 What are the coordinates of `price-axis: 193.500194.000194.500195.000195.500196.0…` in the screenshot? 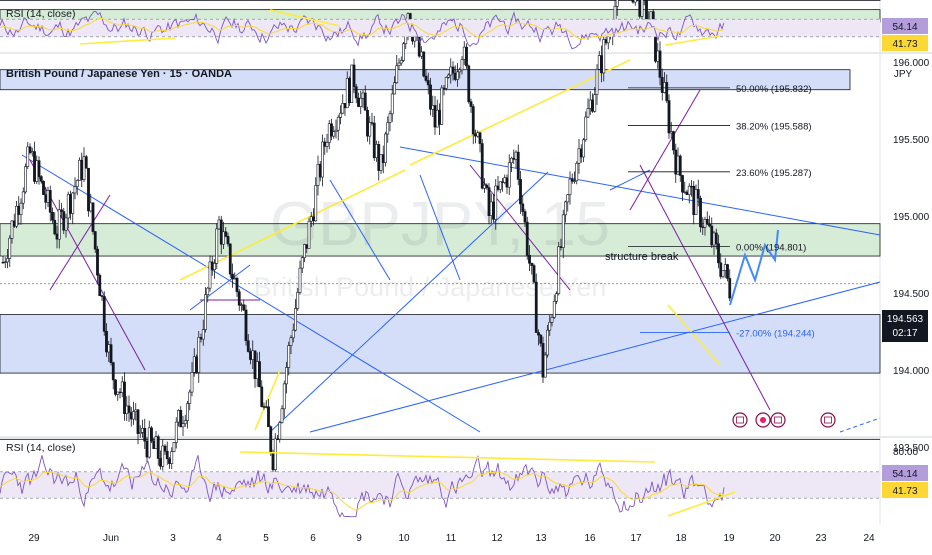 It's located at (911, 227).